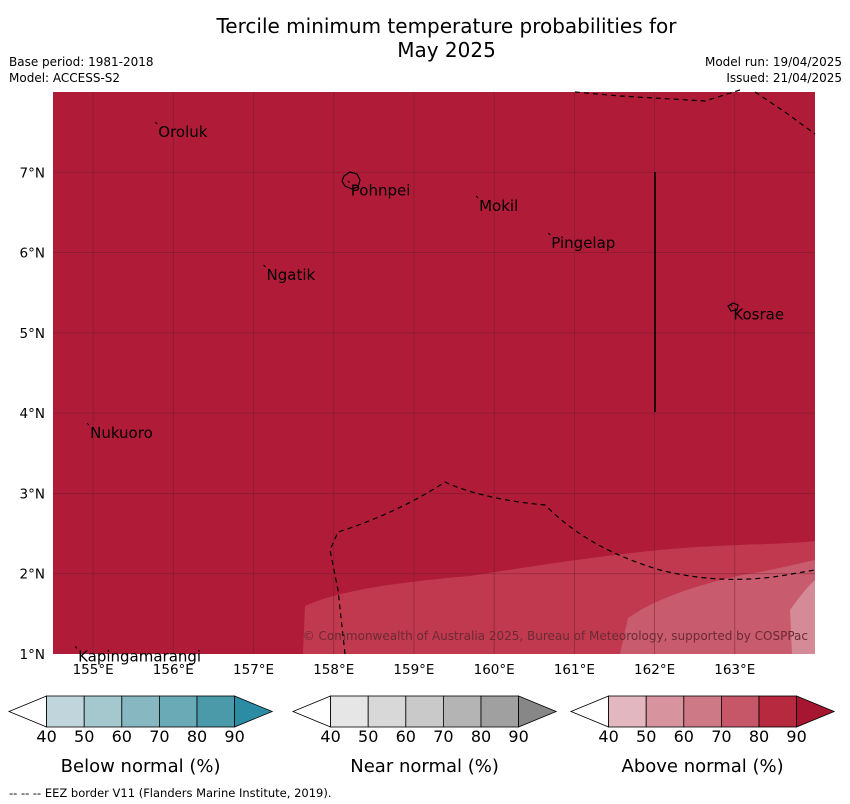  What do you see at coordinates (654, 670) in the screenshot?
I see `x-tick-label: 162°E` at bounding box center [654, 670].